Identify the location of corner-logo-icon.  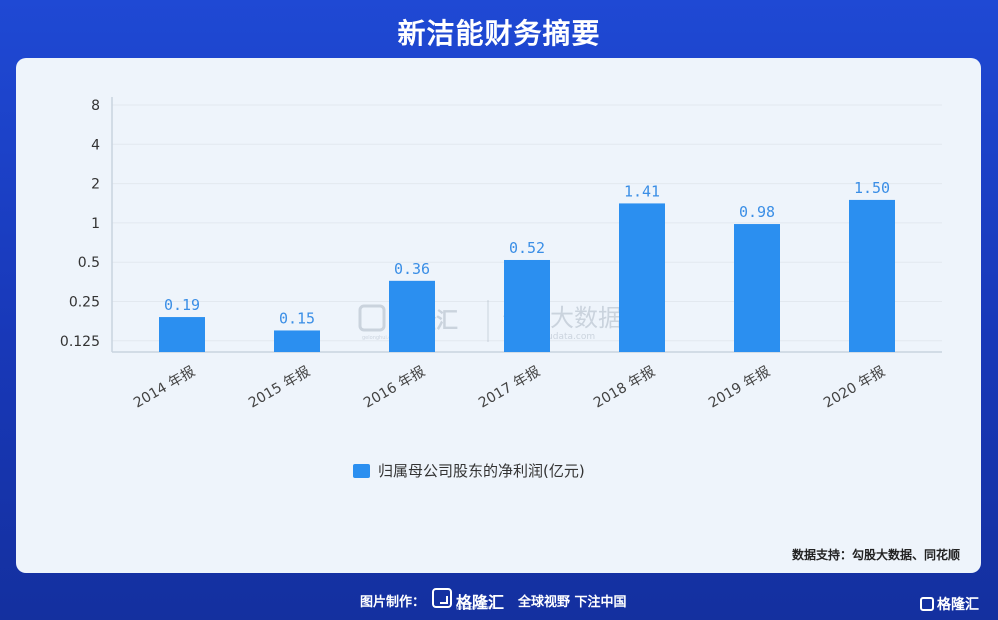
(927, 604).